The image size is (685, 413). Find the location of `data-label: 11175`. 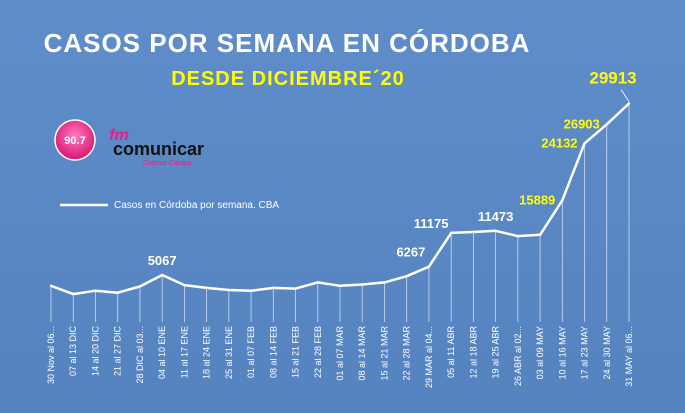

data-label: 11175 is located at coordinates (431, 223).